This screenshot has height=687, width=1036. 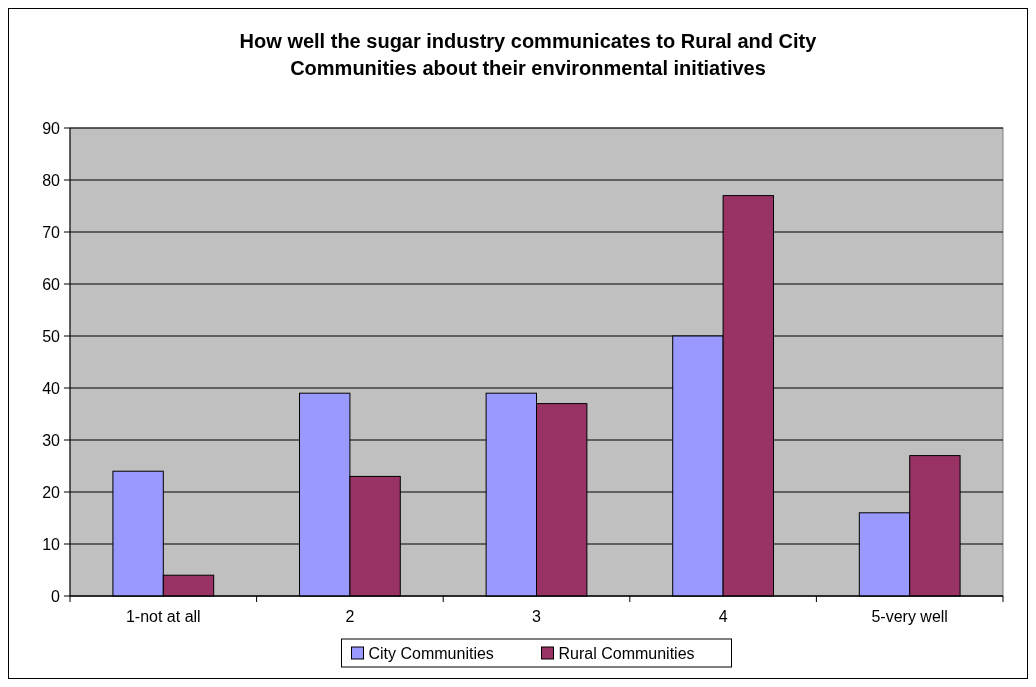 I want to click on y-tick-label: 10, so click(x=51, y=544).